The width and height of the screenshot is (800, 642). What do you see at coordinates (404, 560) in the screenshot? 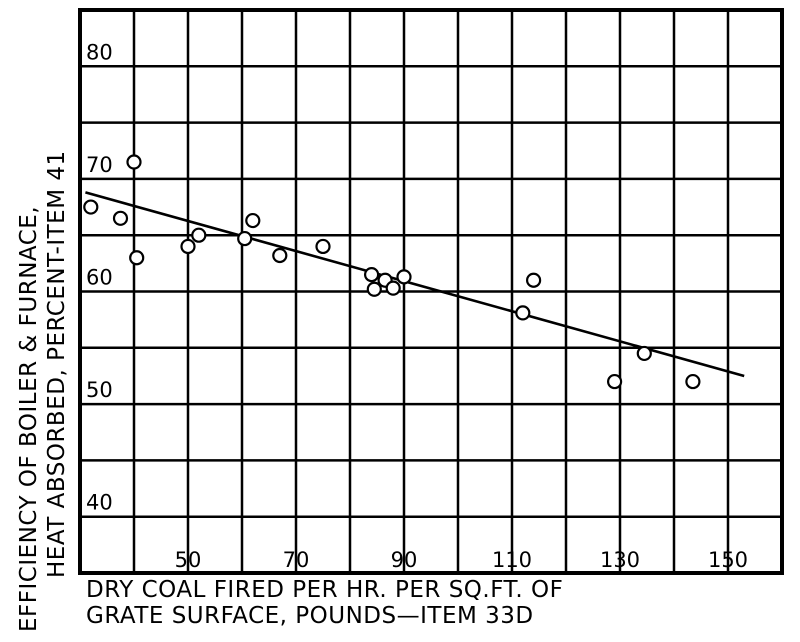
I see `x-tick-label: 90` at bounding box center [404, 560].